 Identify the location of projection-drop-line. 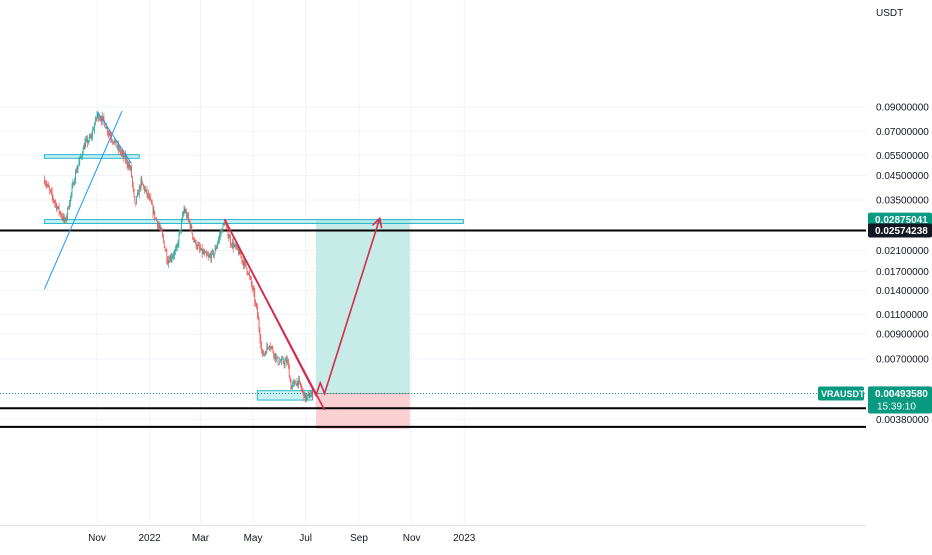
(274, 315).